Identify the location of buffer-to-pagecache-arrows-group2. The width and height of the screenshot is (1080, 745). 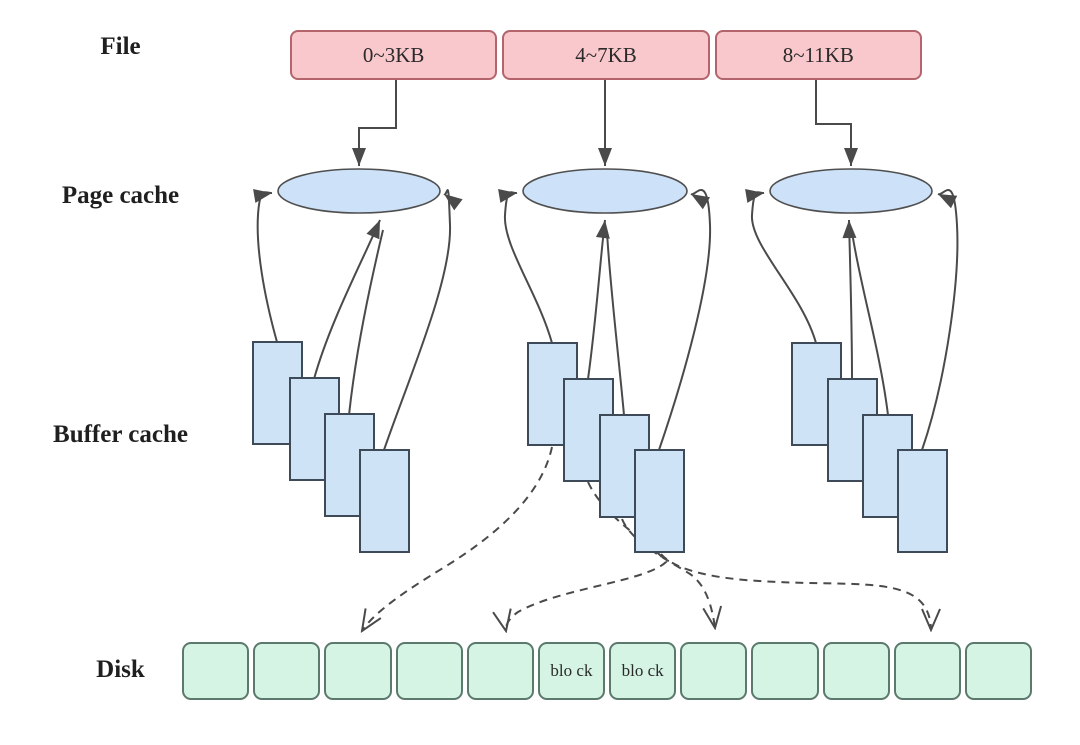
(605, 320).